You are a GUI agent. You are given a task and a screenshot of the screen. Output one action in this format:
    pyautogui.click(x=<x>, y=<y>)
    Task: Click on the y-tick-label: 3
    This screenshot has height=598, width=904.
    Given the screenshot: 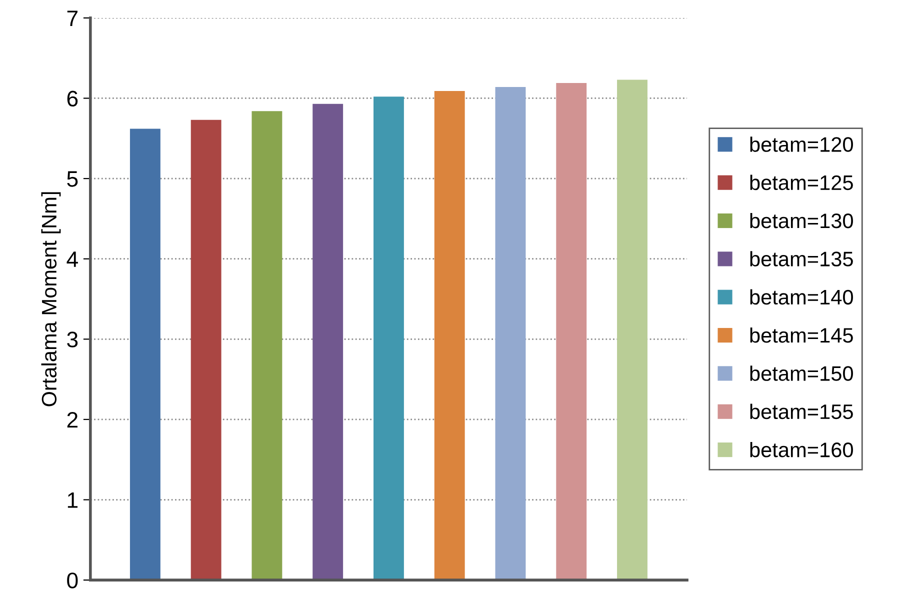 What is the action you would take?
    pyautogui.click(x=72, y=340)
    